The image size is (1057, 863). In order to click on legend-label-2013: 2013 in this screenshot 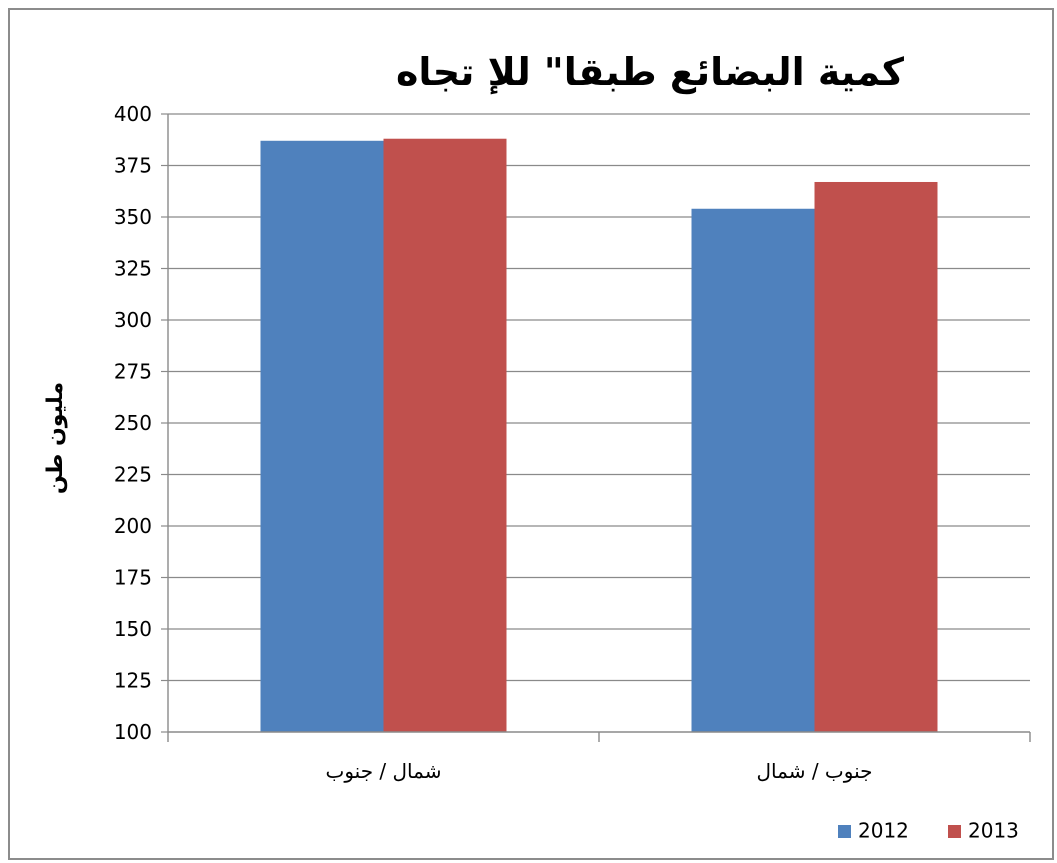, I will do `click(993, 831)`.